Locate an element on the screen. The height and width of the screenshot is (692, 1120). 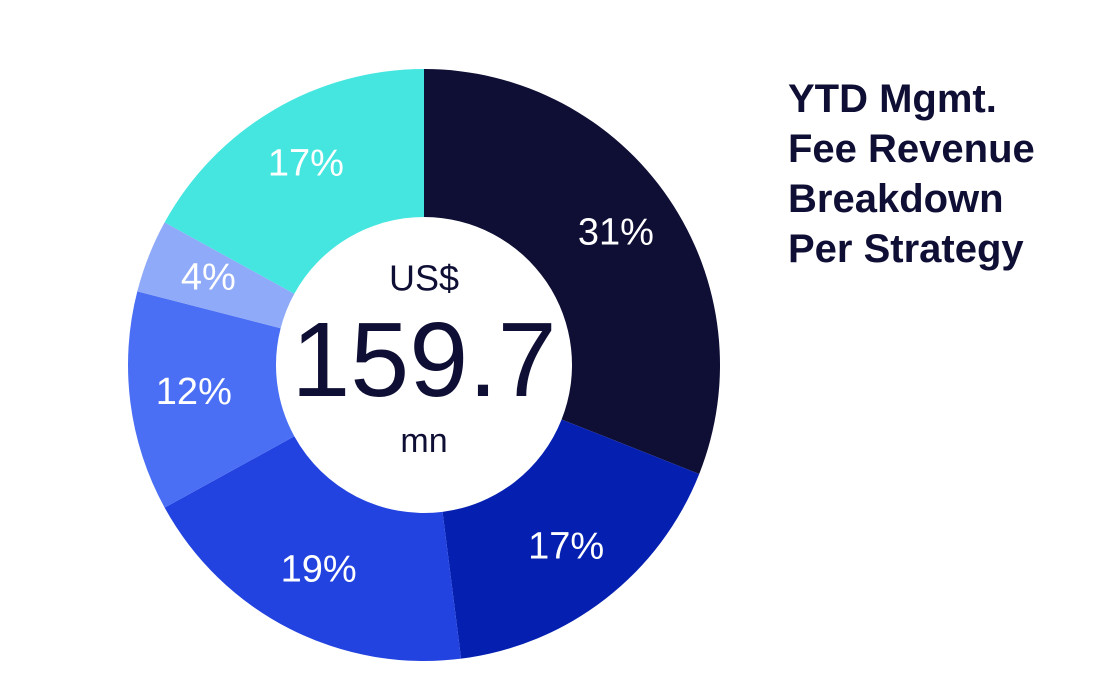
total-value: 159.7 is located at coordinates (423, 360).